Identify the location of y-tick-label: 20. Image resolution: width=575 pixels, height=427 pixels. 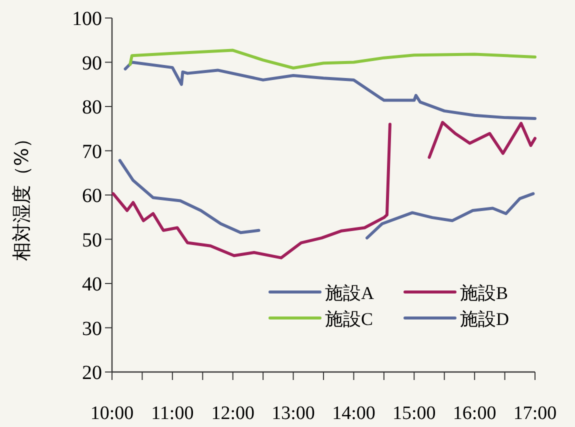
(92, 373).